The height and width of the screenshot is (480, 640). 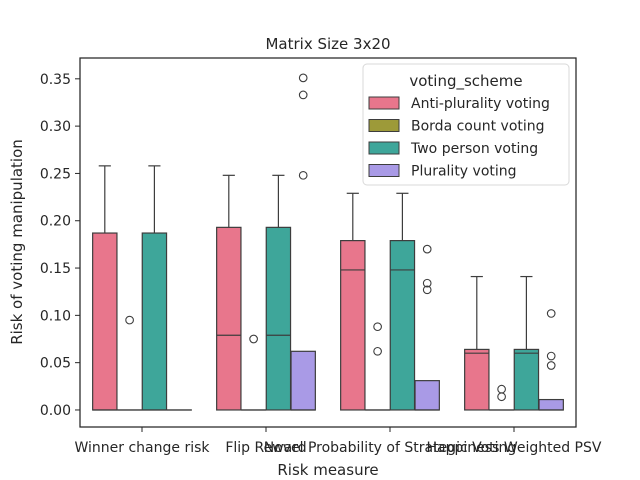 I want to click on y-axis-label: Risk of voting manipulation, so click(x=17, y=242).